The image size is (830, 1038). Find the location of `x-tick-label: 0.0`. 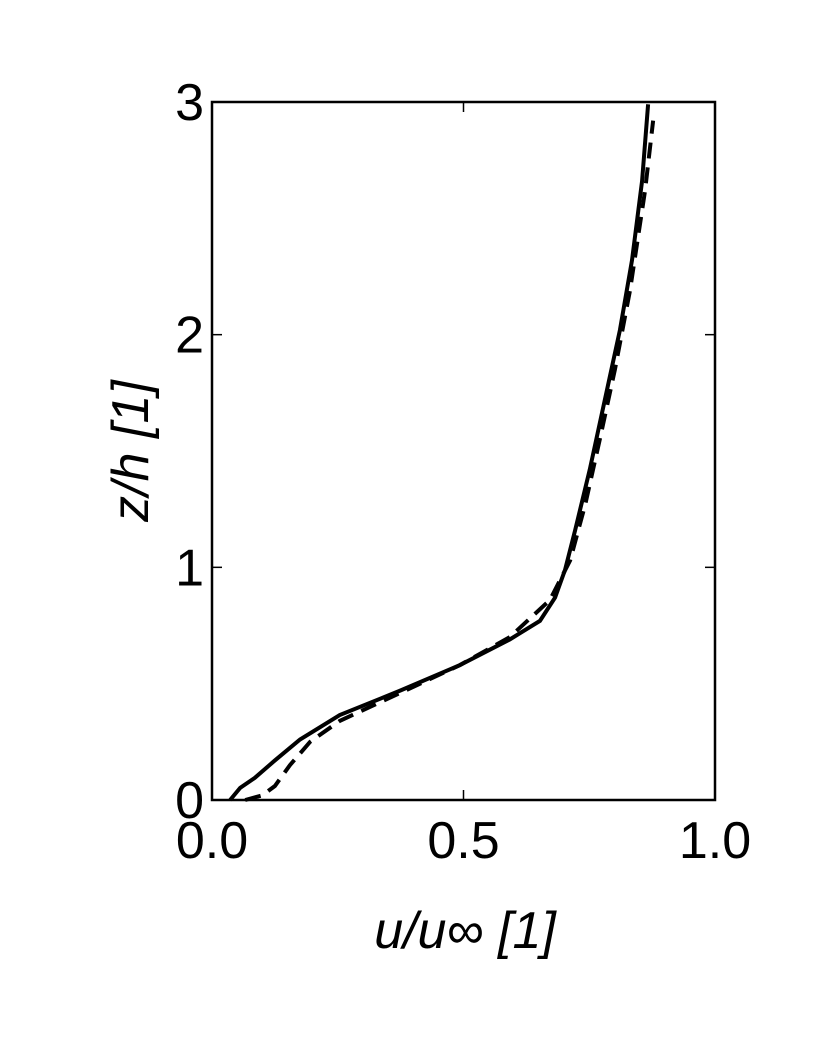

x-tick-label: 0.0 is located at coordinates (212, 841).